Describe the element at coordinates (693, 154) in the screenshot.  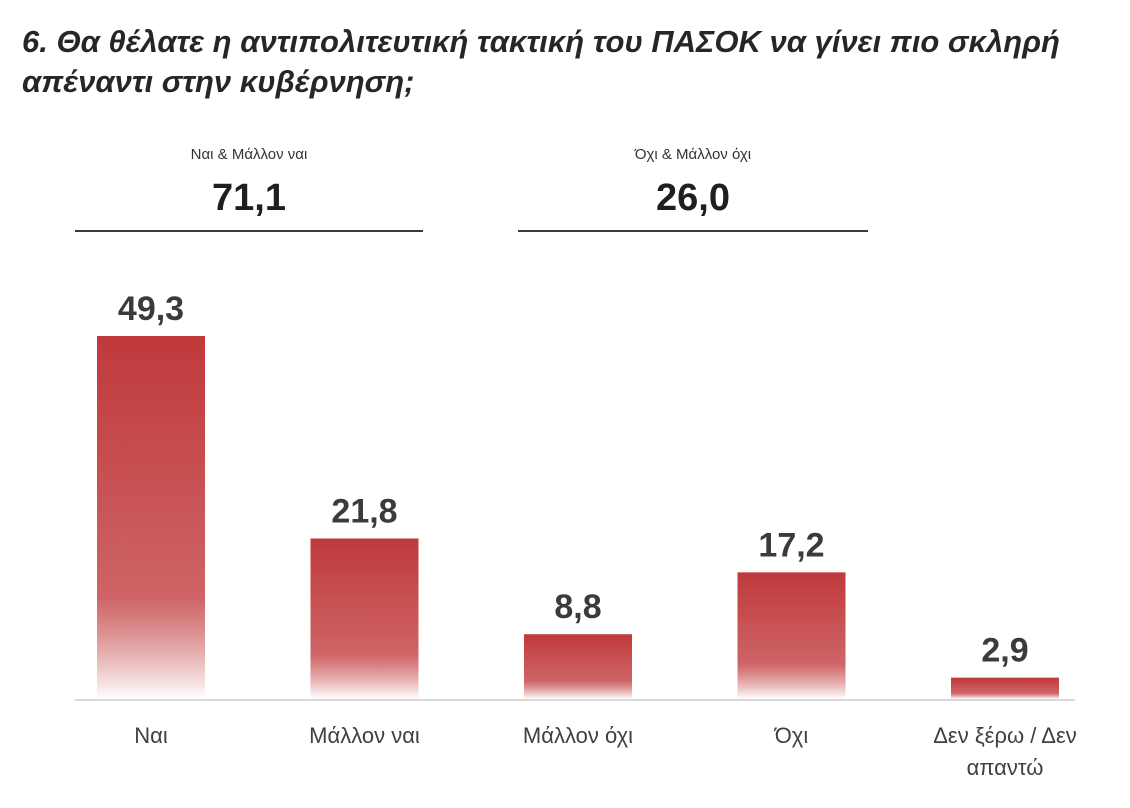
I see `summary-no-label: Όχι & Μάλλον όχι` at that location.